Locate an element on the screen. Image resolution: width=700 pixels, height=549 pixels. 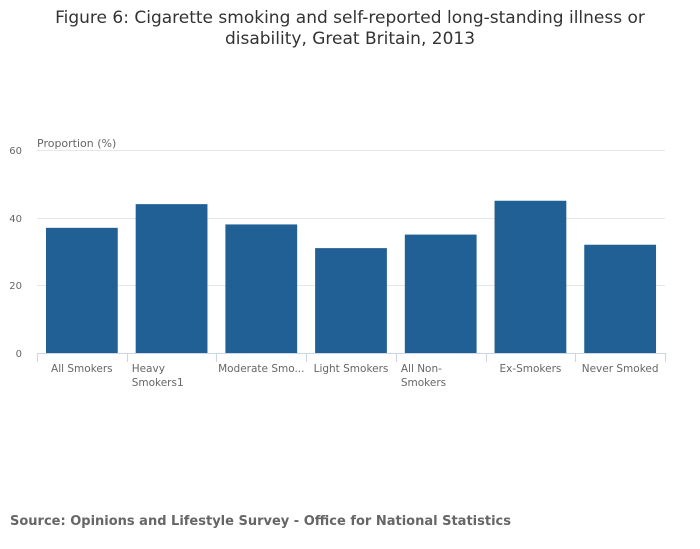
y-tick-label: 0 is located at coordinates (19, 354).